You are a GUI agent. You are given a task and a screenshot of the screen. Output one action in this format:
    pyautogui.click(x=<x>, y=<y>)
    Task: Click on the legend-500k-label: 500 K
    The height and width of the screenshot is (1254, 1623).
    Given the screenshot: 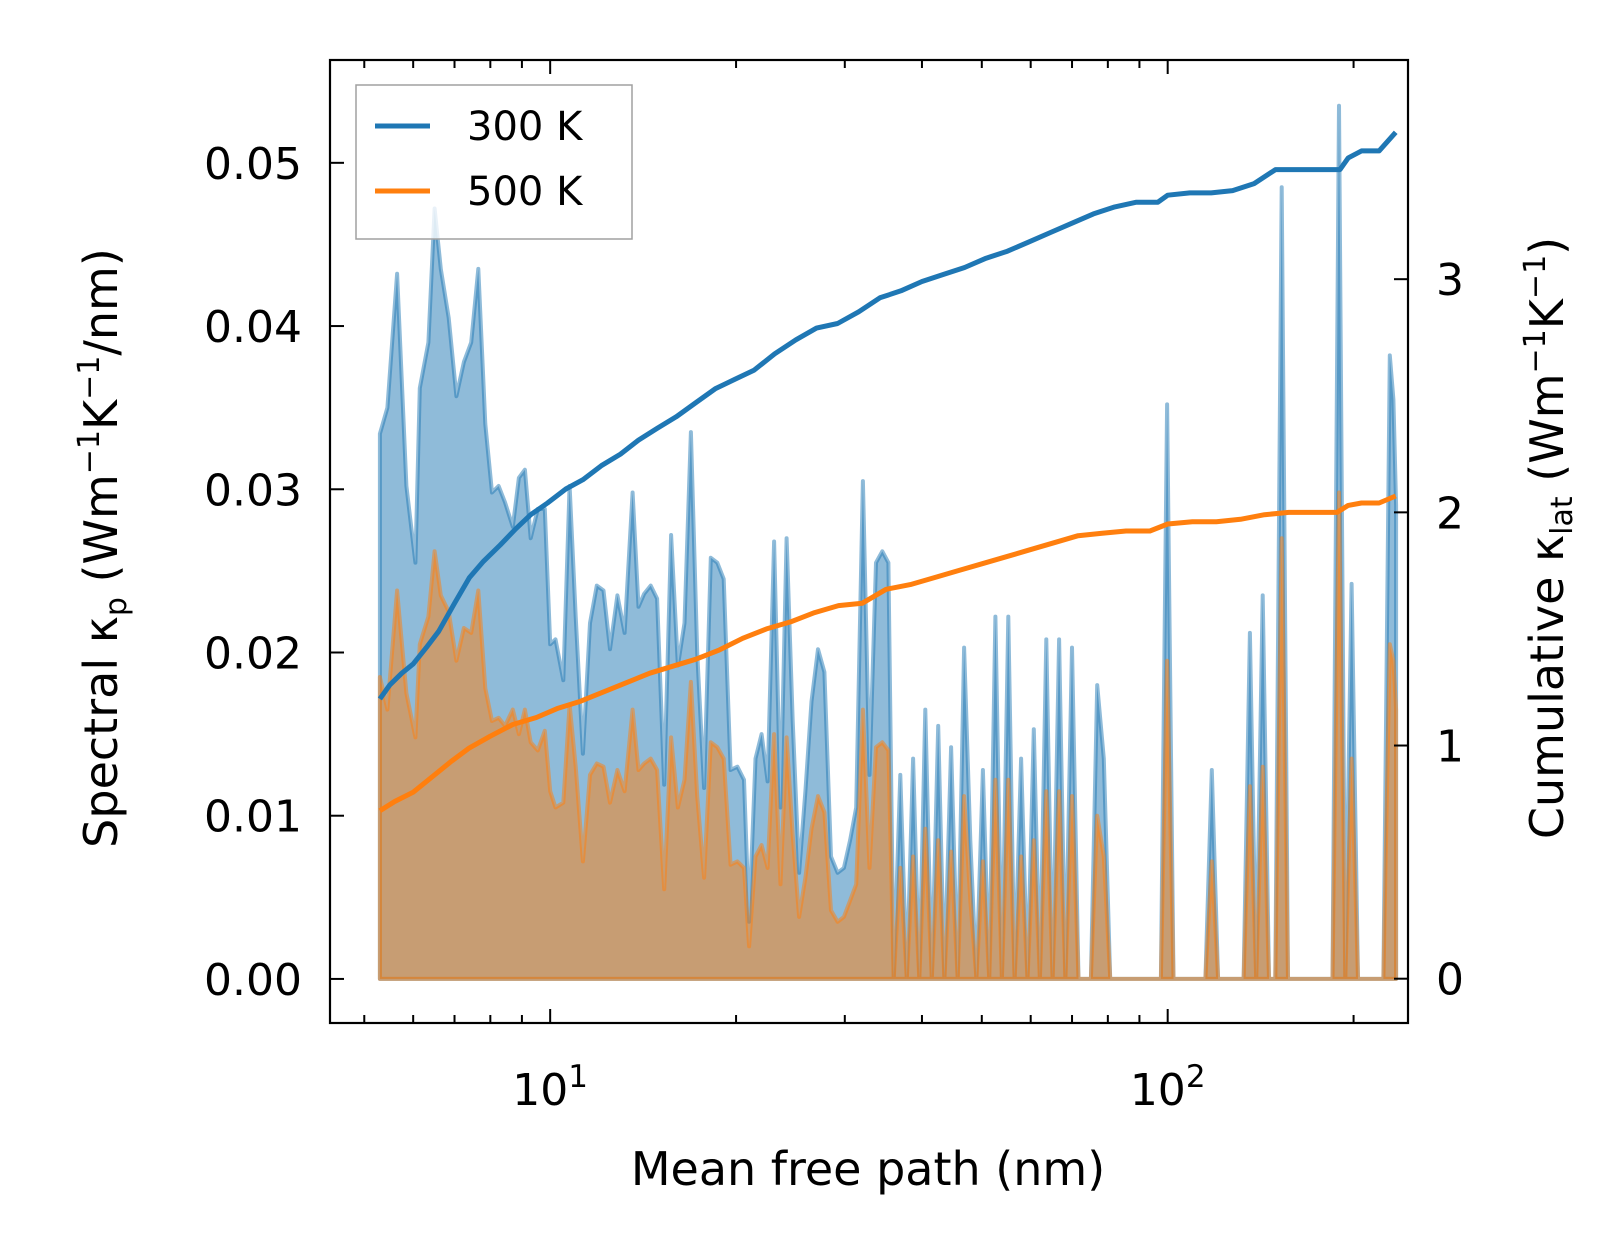 What is the action you would take?
    pyautogui.click(x=525, y=192)
    